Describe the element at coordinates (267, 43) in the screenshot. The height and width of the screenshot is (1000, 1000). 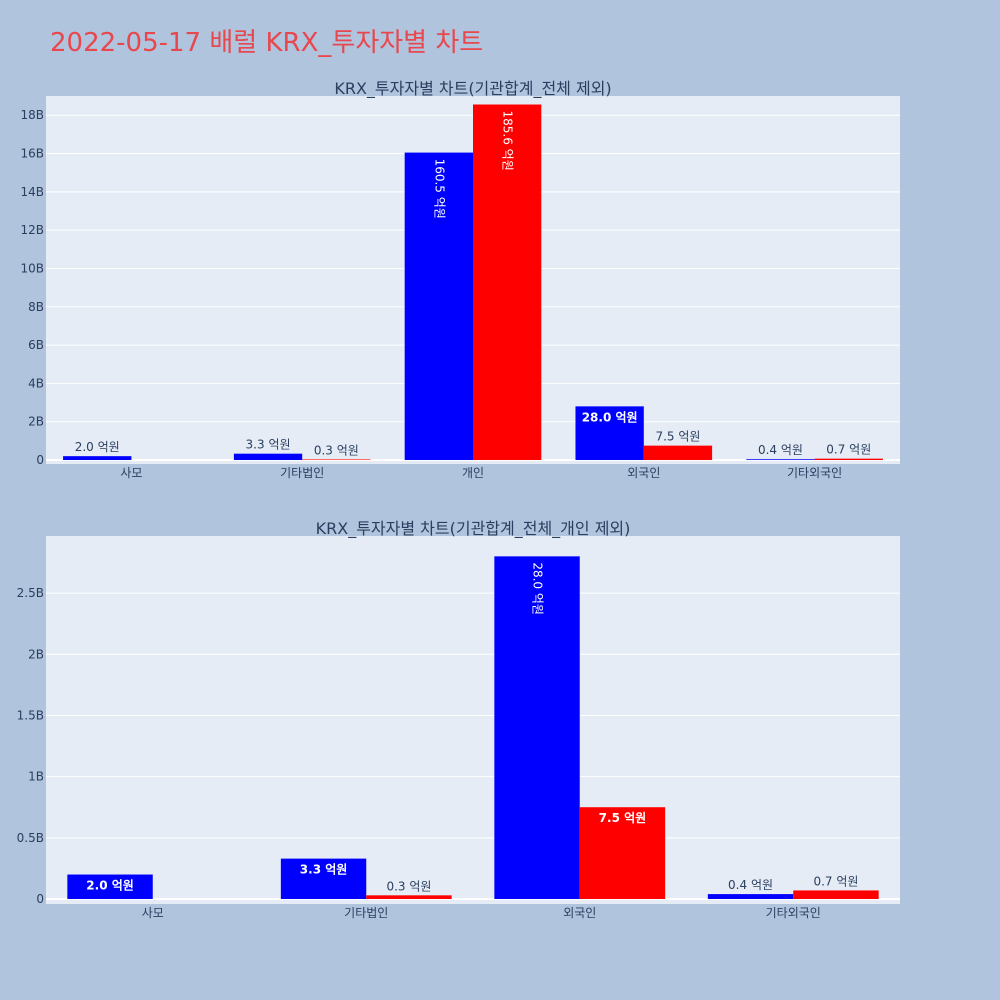
I see `page-title: 2022-05-17 배럴 KRX_투자자별 차트` at that location.